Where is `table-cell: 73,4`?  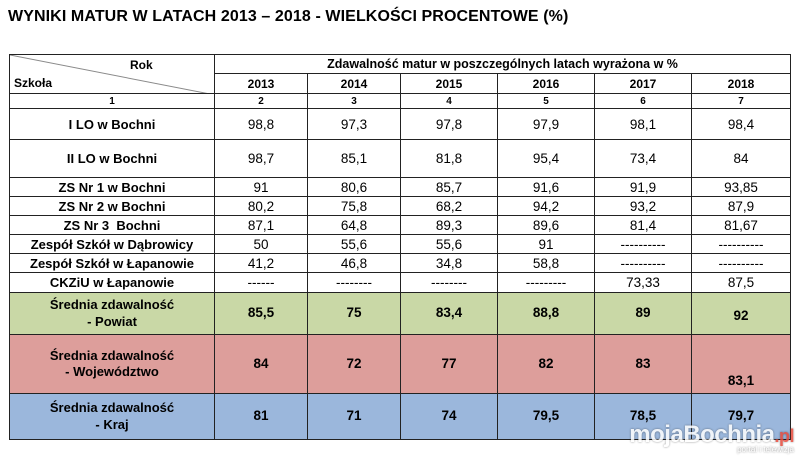
table-cell: 73,4 is located at coordinates (643, 158).